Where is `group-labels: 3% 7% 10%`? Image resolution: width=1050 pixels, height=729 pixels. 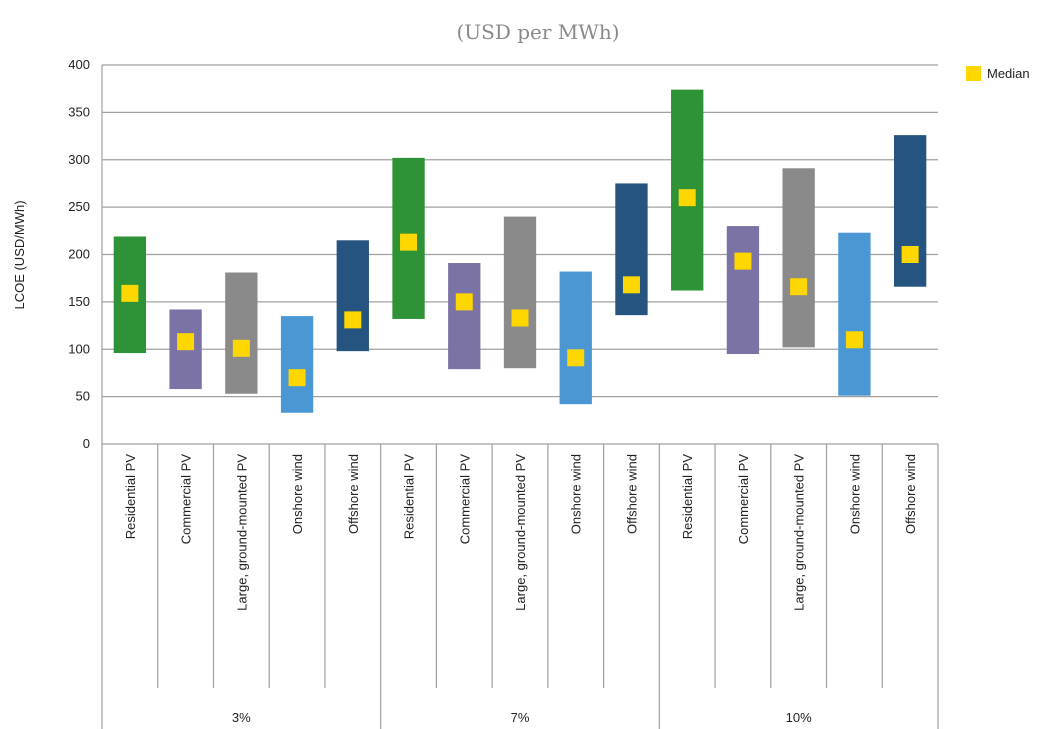 group-labels: 3% 7% 10% is located at coordinates (522, 717).